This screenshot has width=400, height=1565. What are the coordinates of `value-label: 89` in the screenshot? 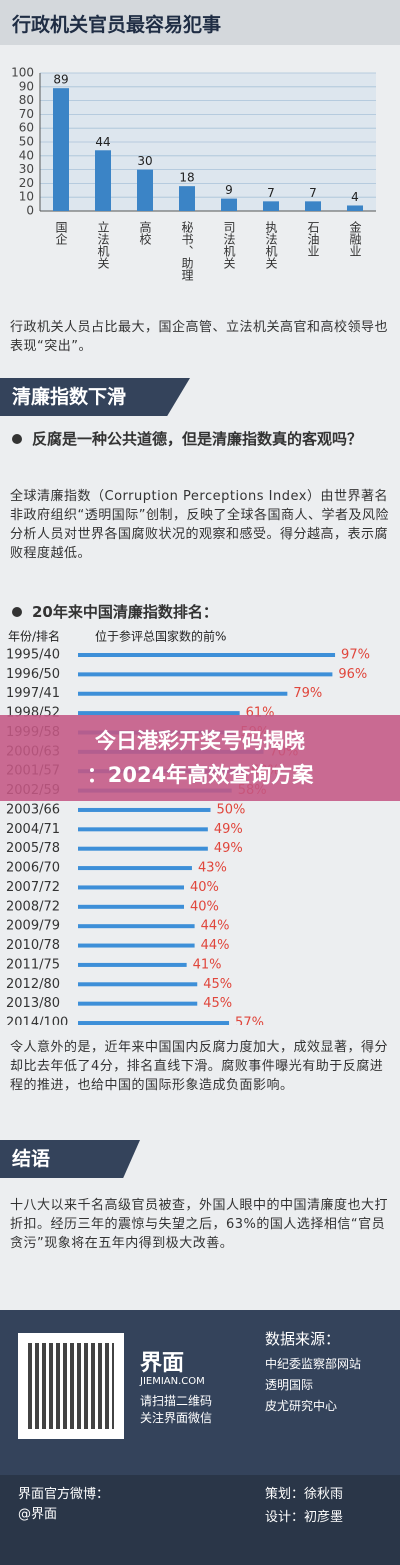 It's located at (60, 80).